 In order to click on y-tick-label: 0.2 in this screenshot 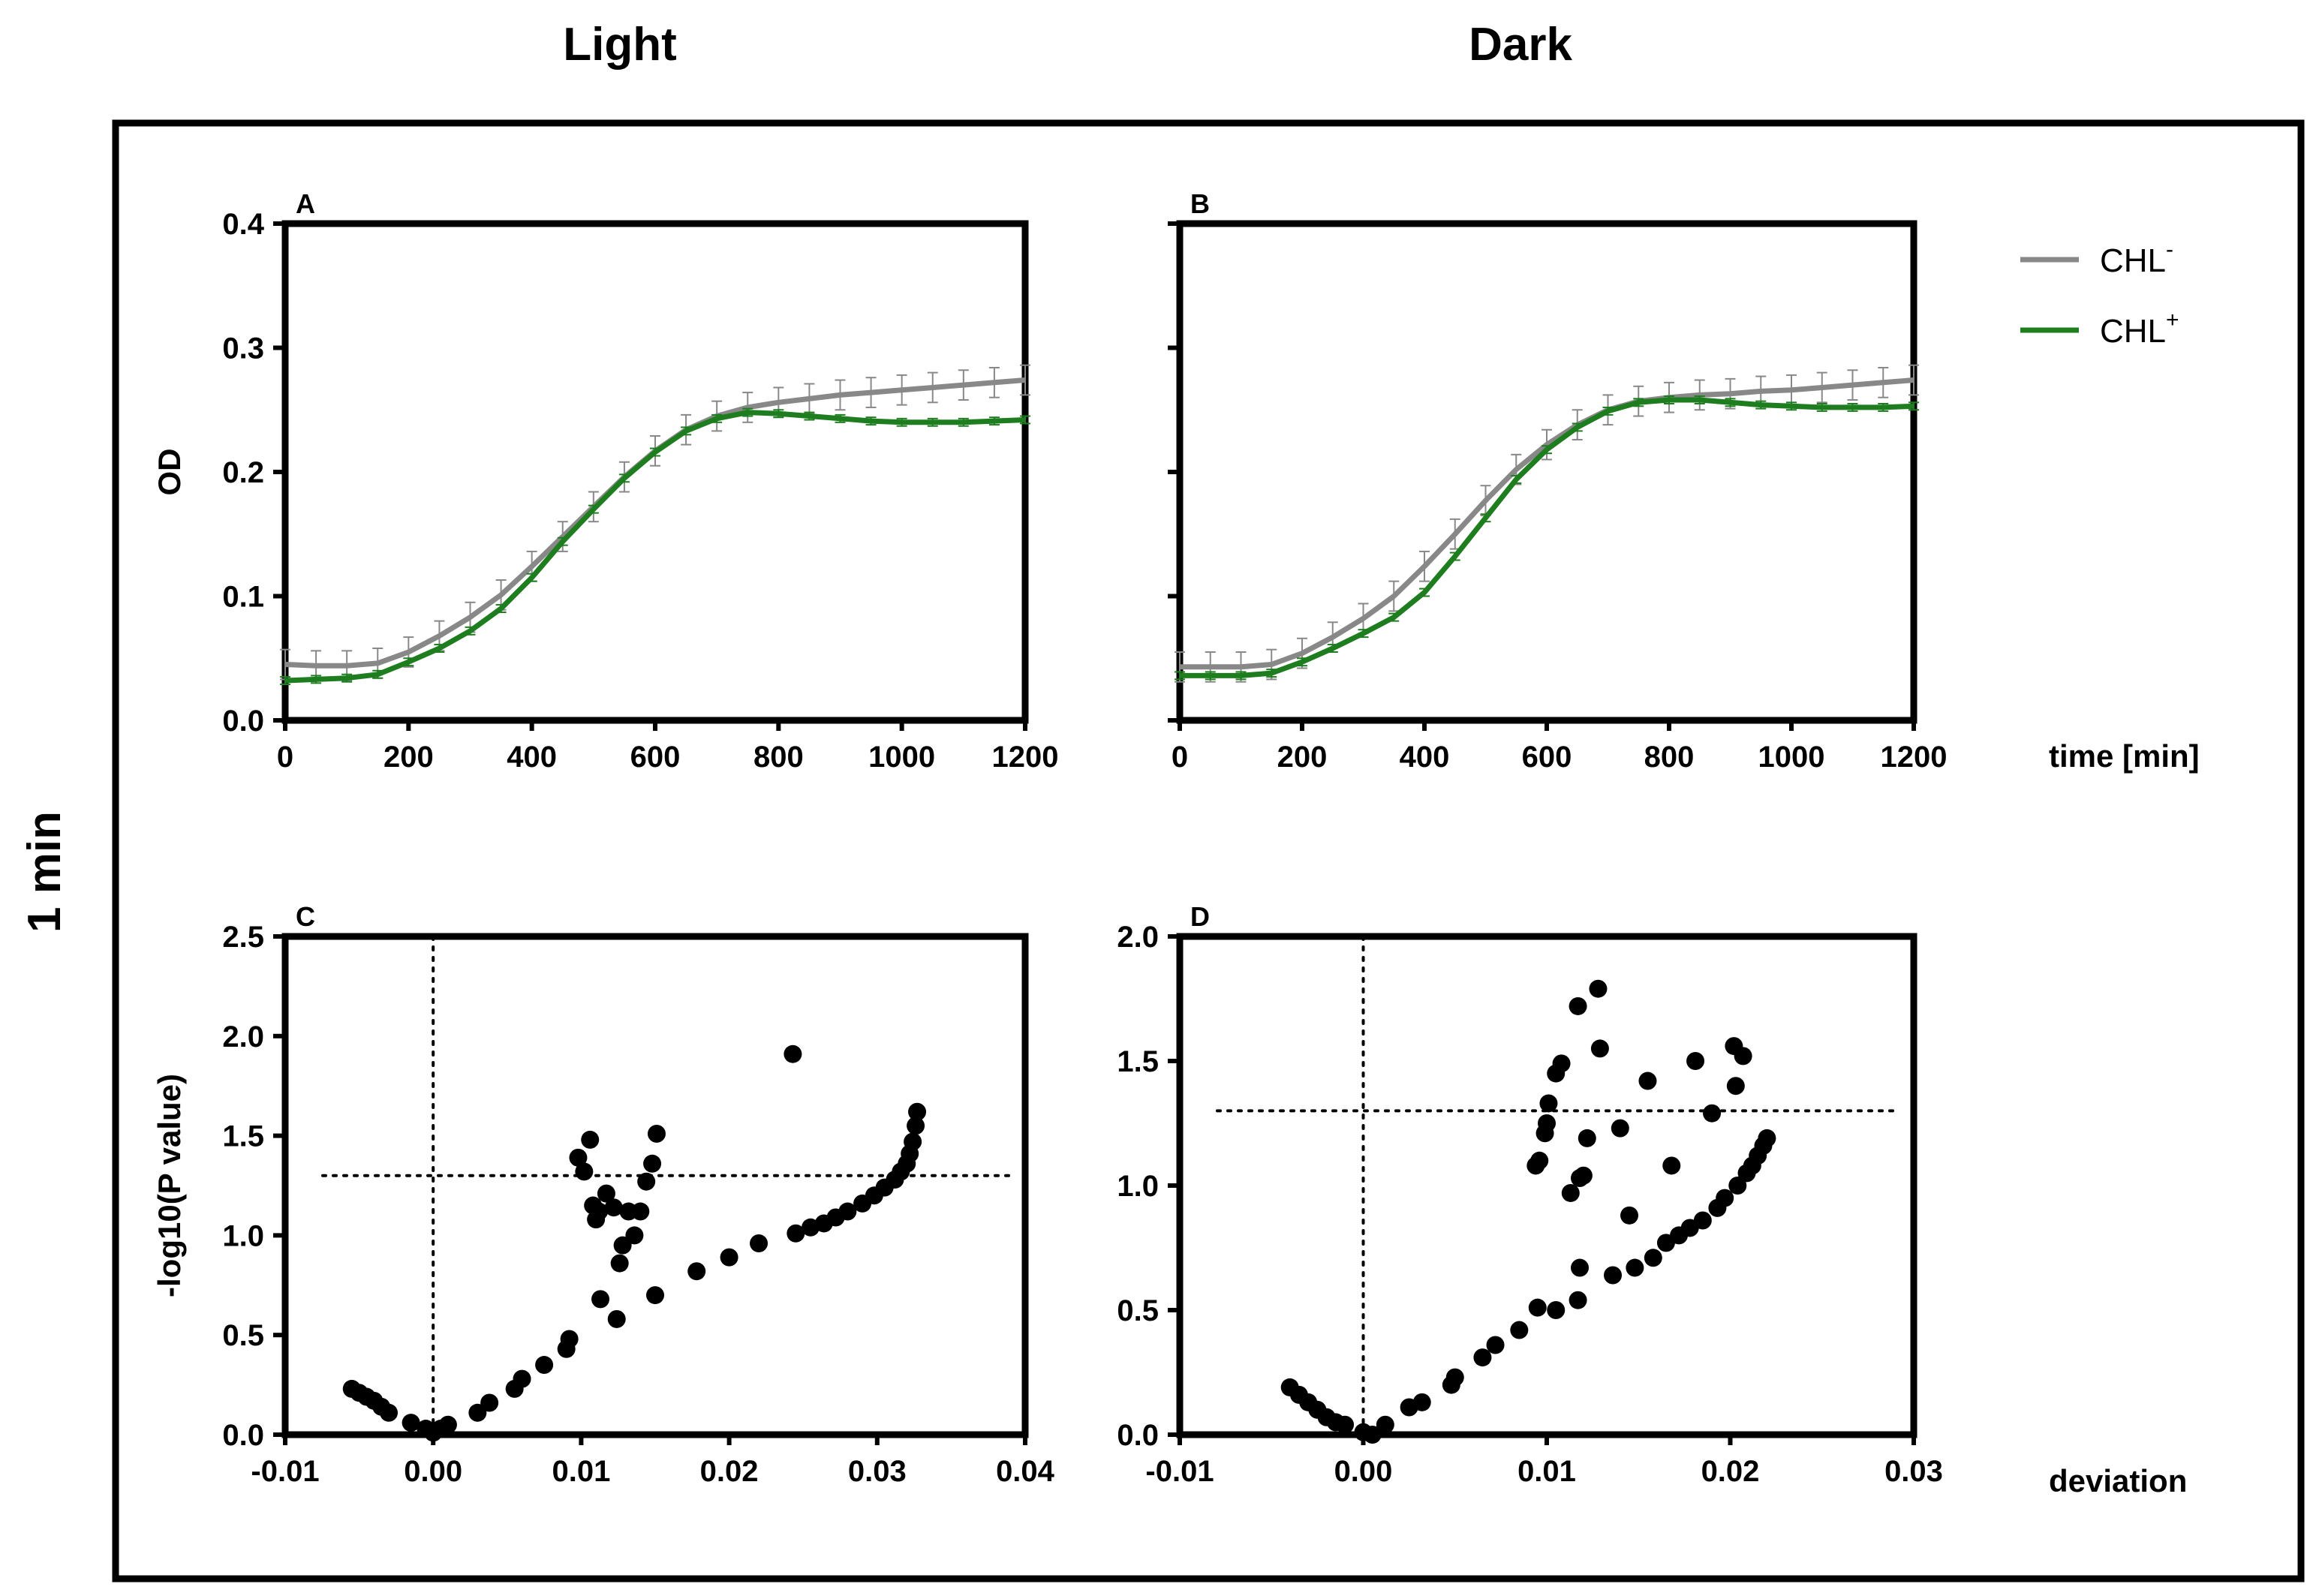, I will do `click(243, 472)`.